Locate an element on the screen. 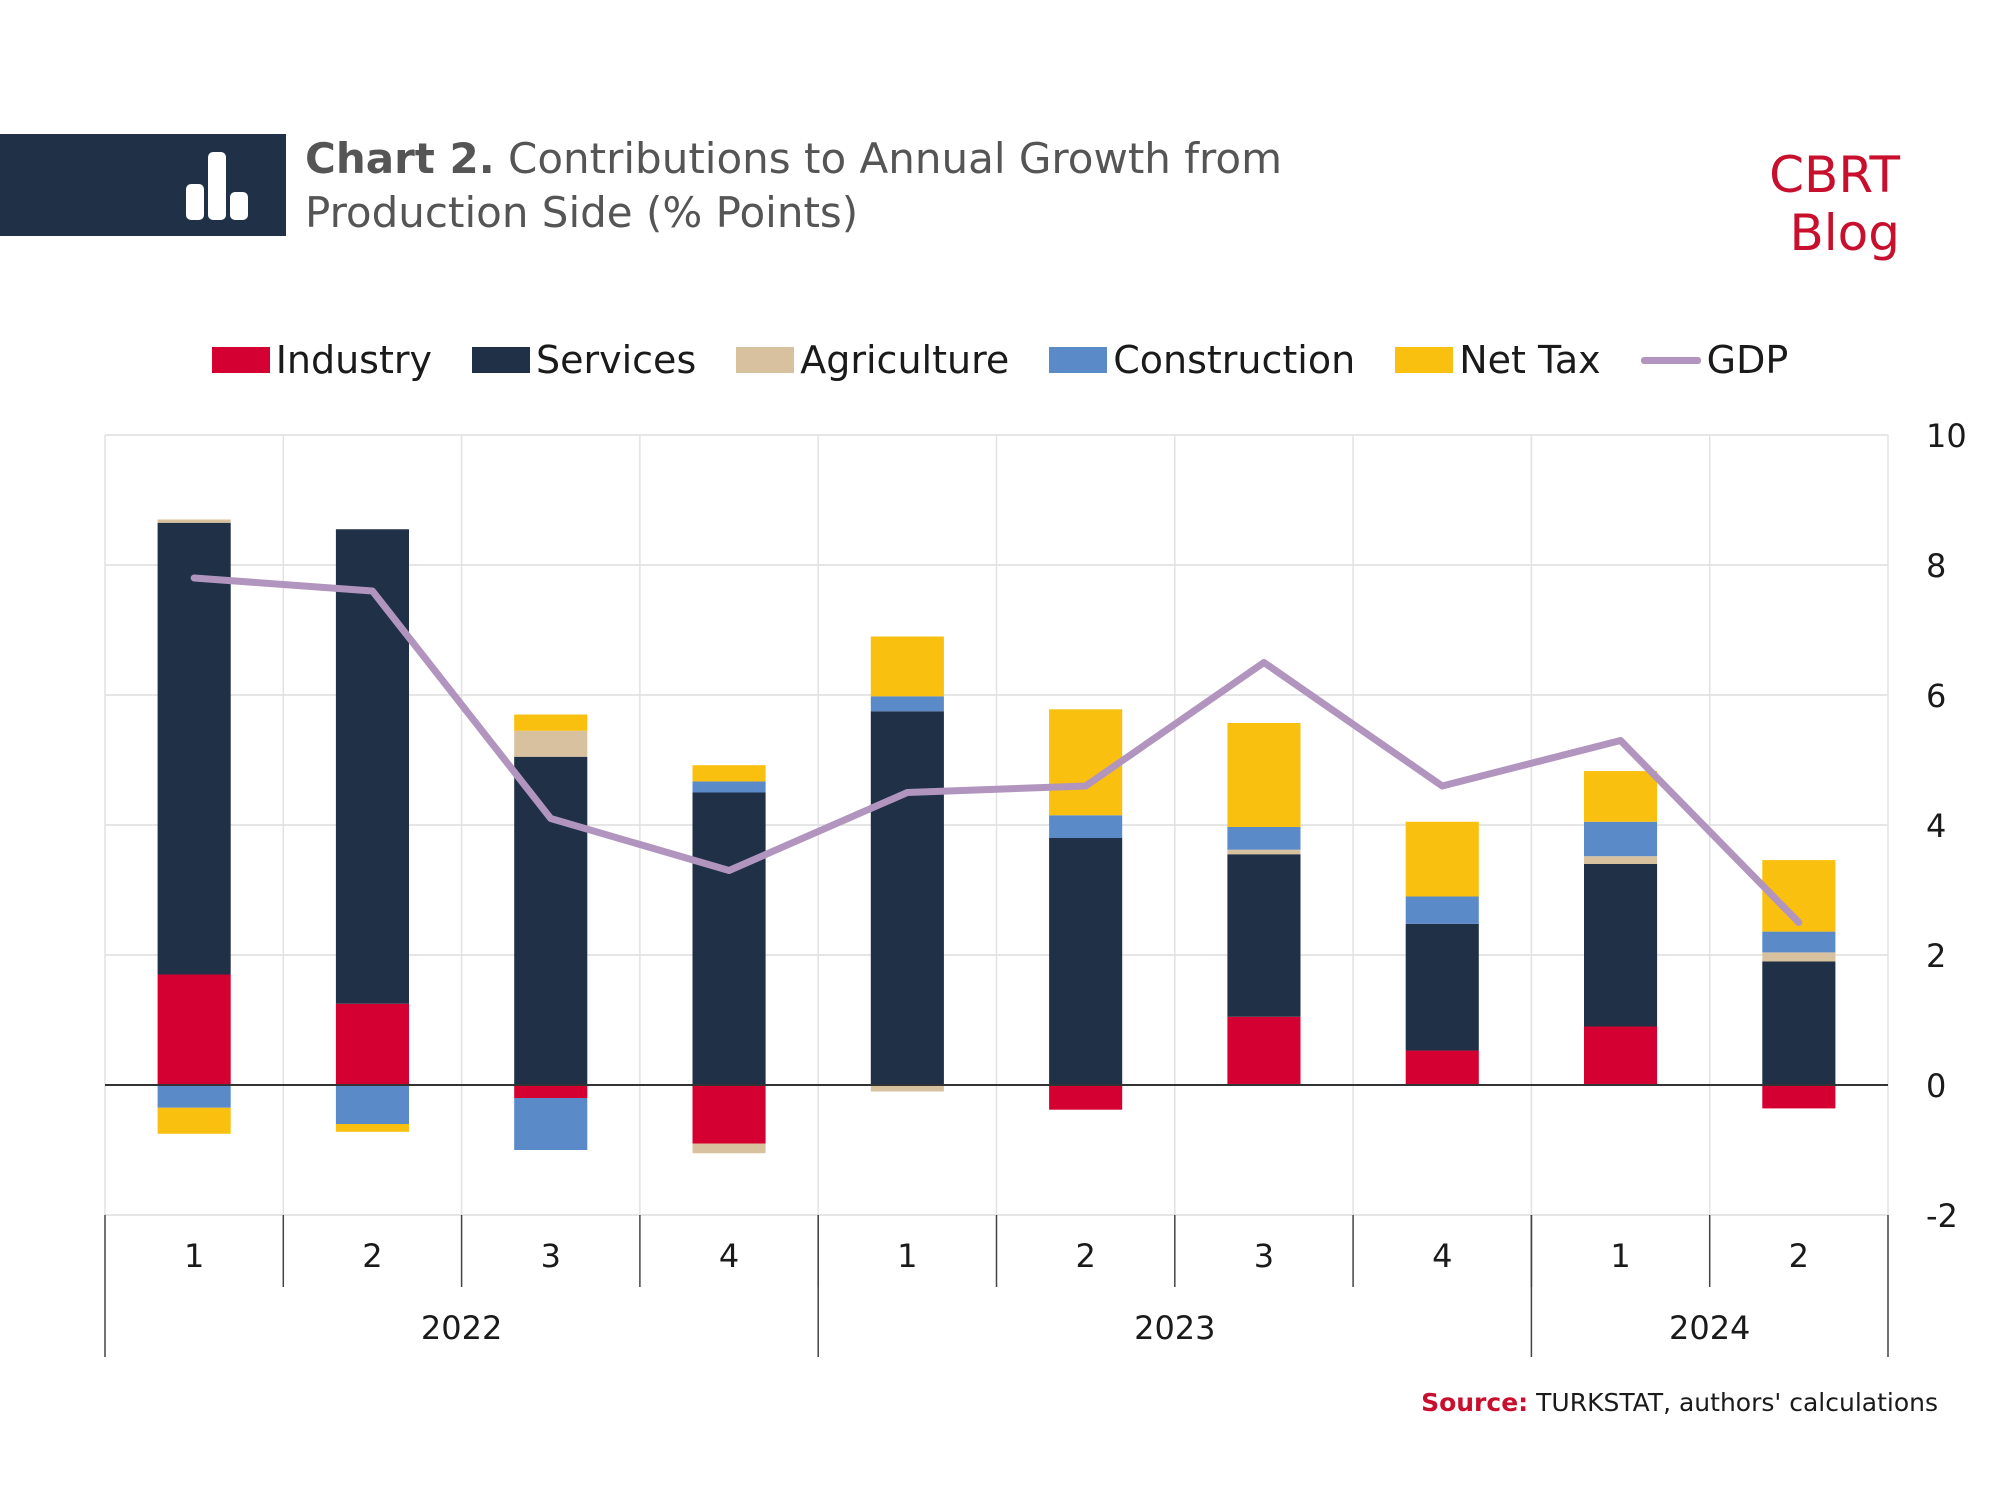 This screenshot has height=1500, width=2000. legend-swatch-construction is located at coordinates (1078, 360).